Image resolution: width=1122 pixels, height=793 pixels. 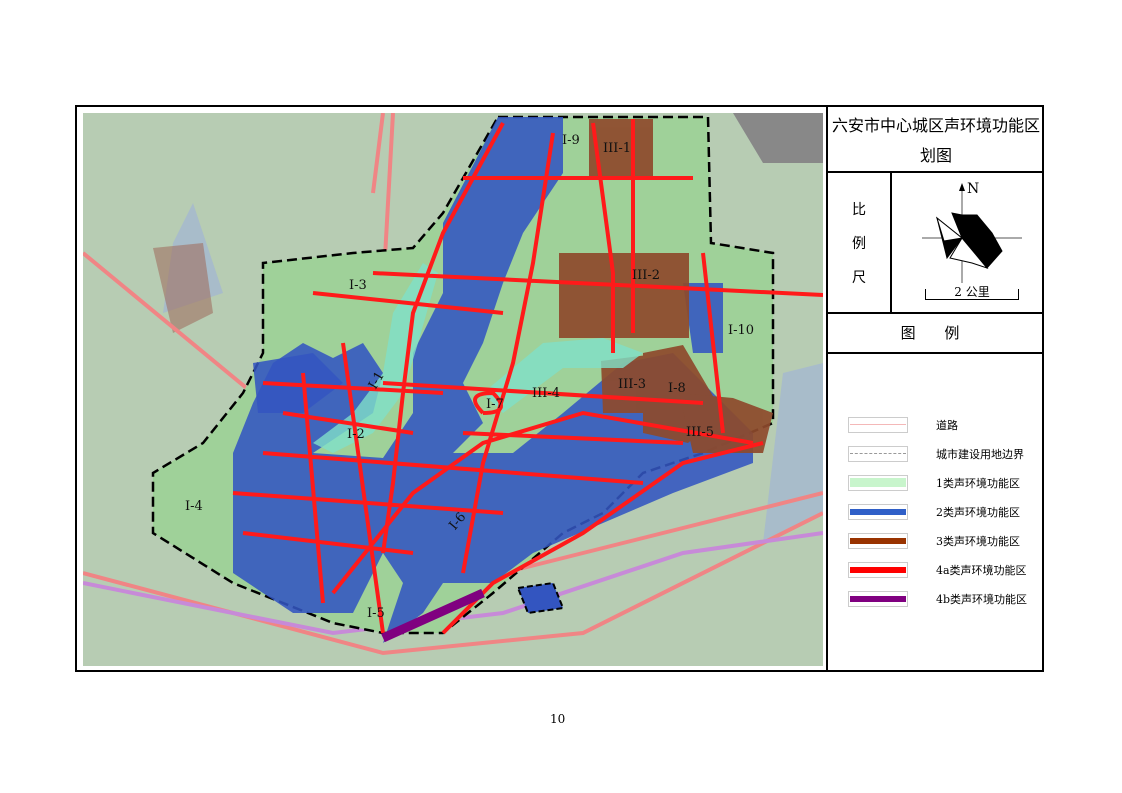 I want to click on legend-item-class1: 1类声环境功能区, so click(x=936, y=482).